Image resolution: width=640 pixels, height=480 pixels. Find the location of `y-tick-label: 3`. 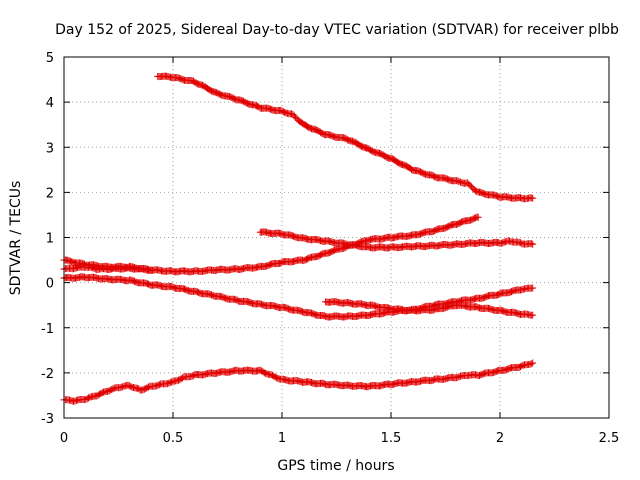

y-tick-label: 3 is located at coordinates (50, 148).